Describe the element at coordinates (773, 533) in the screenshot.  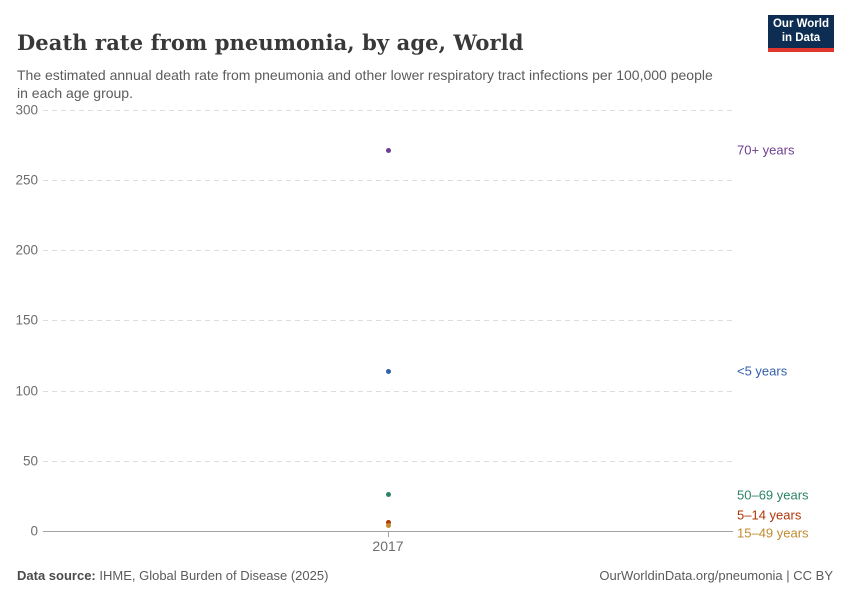
I see `series-label-15-49-years: 15–49 years` at that location.